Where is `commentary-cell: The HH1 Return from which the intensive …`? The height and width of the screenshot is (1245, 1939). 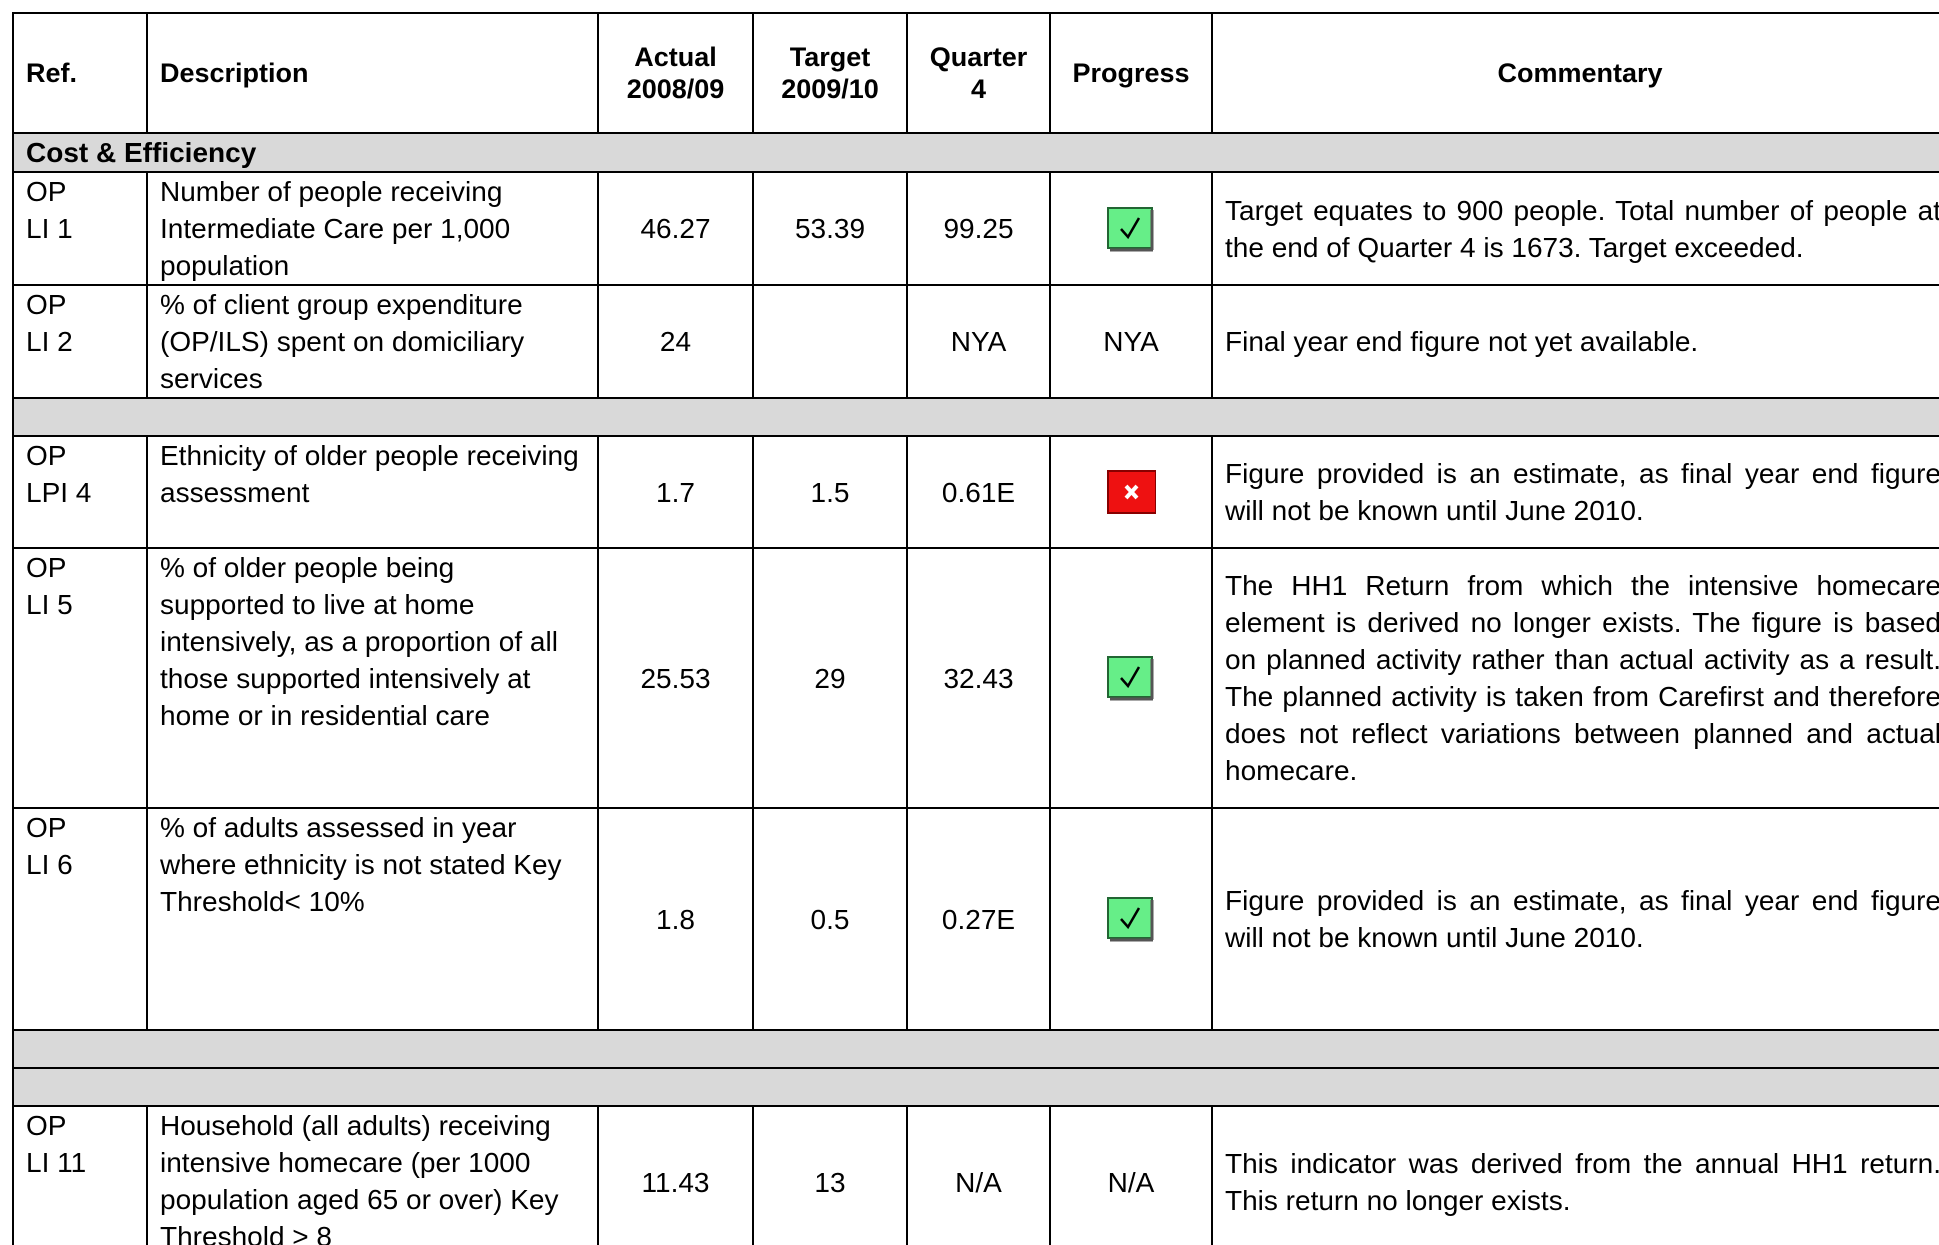 commentary-cell: The HH1 Return from which the intensive … is located at coordinates (1575, 678).